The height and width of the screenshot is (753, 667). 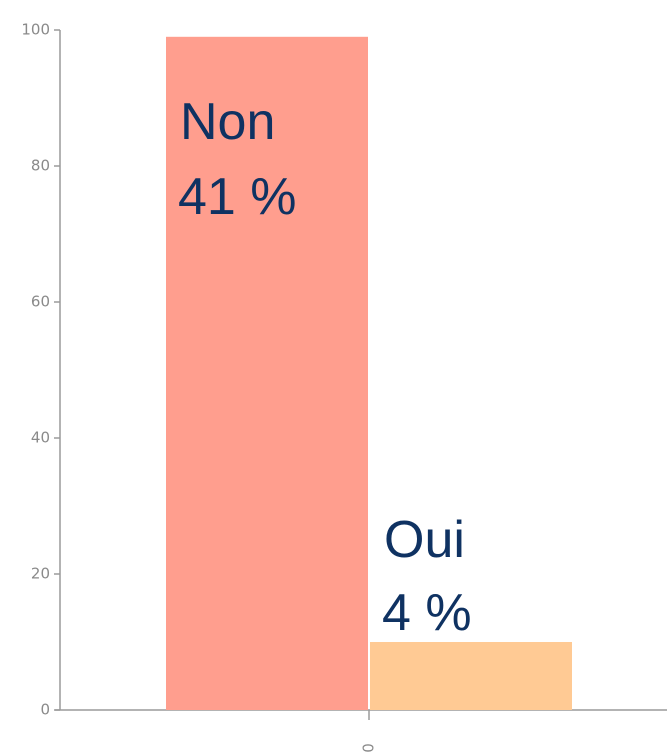 I want to click on x-tick-label: 0, so click(x=369, y=748).